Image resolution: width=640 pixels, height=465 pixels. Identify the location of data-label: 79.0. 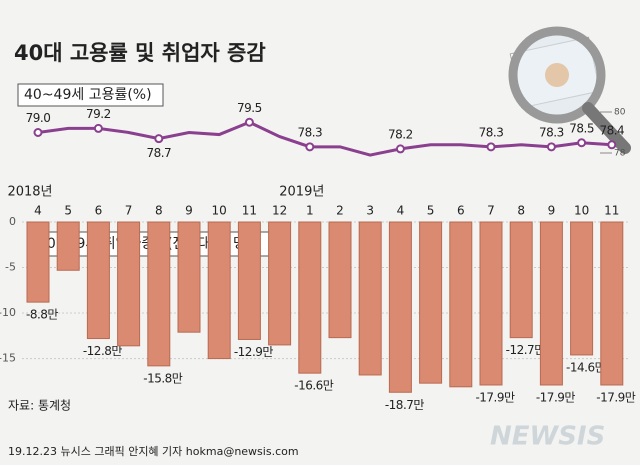
(38, 118).